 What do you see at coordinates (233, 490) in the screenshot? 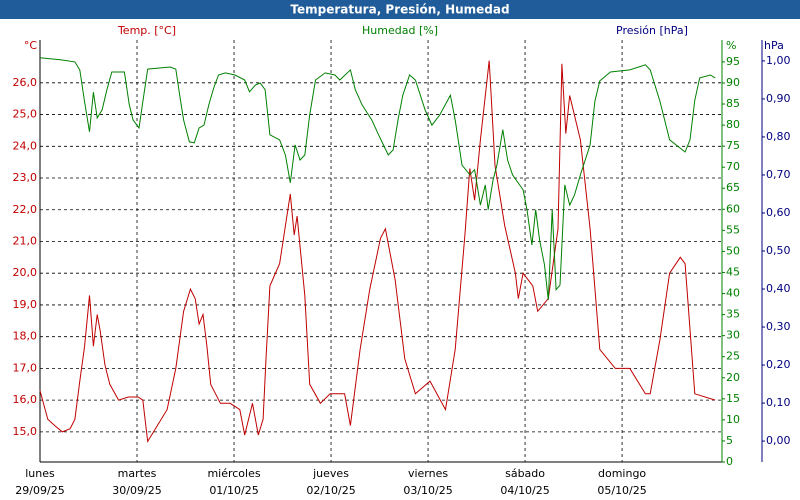
I see `x-tick-label: 01/10/25` at bounding box center [233, 490].